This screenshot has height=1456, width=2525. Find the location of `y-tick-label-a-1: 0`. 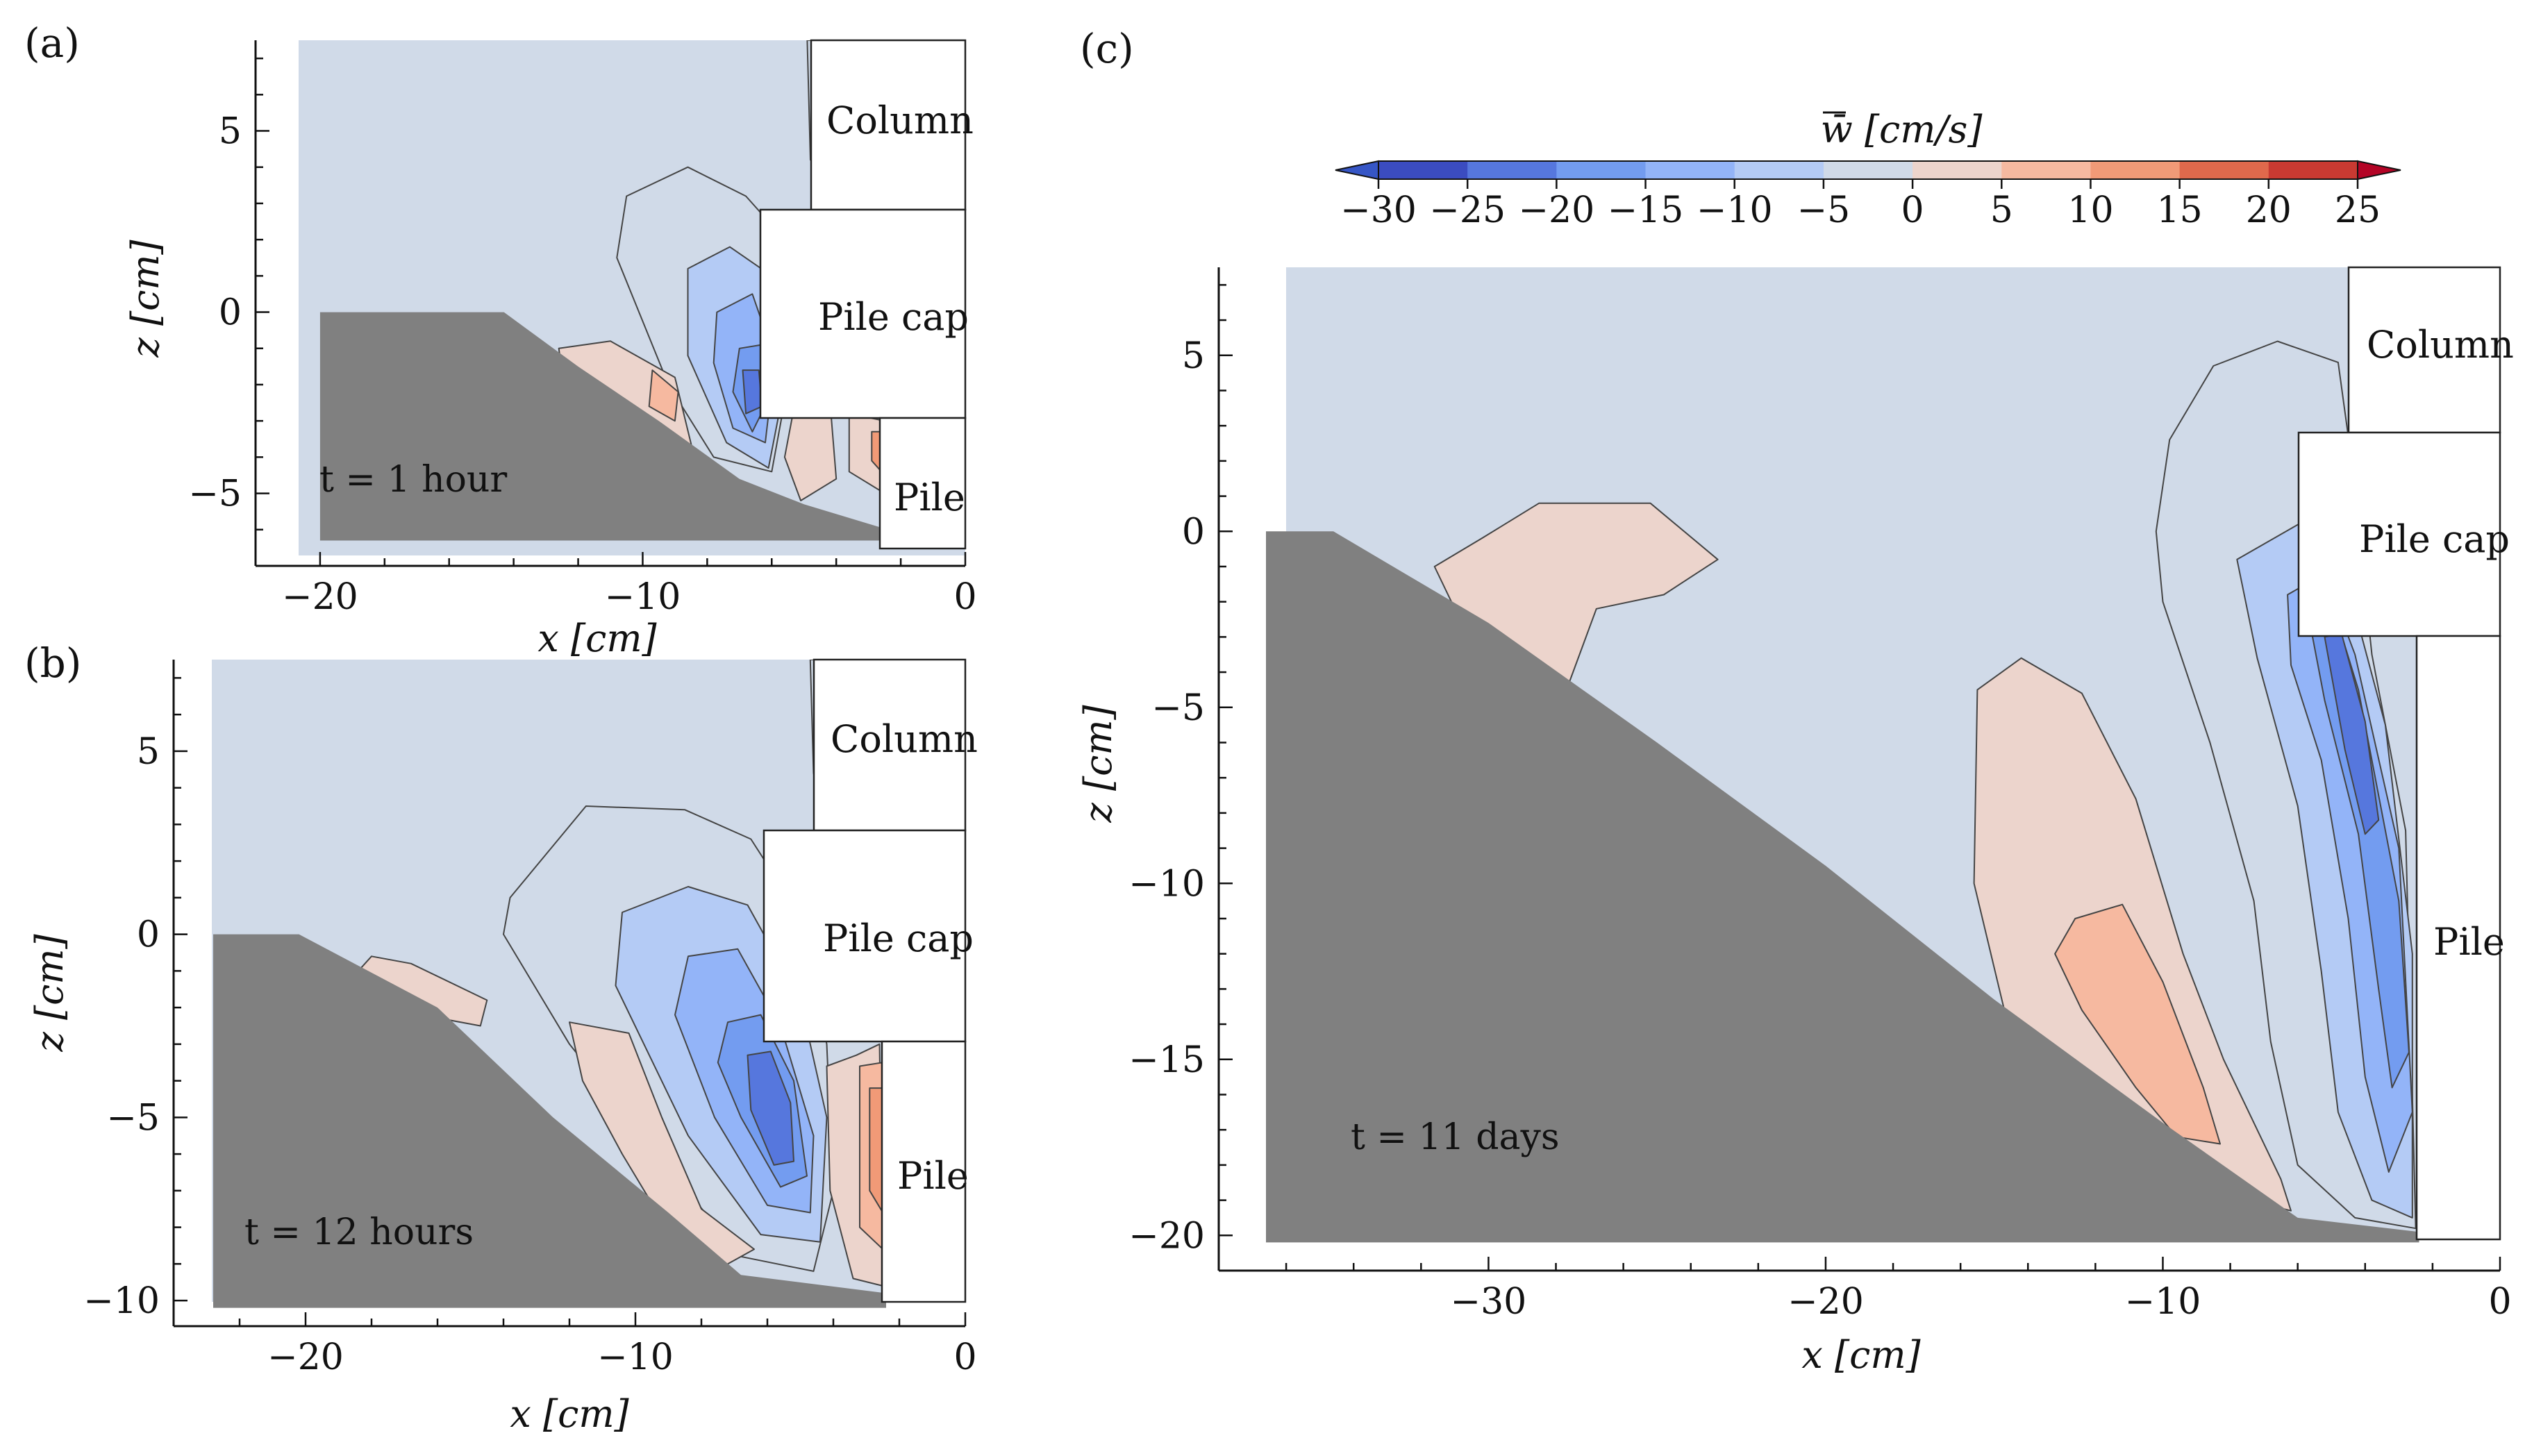

y-tick-label-a-1: 0 is located at coordinates (230, 313).